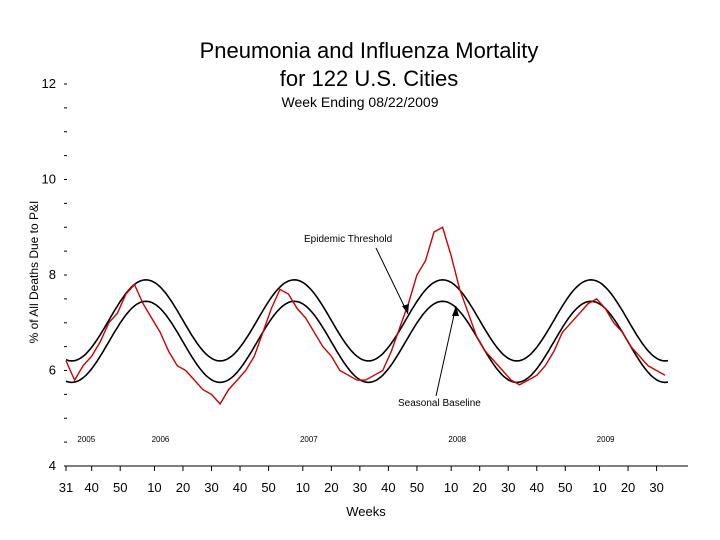 This screenshot has height=540, width=720. Describe the element at coordinates (161, 439) in the screenshot. I see `year-label: 2006` at that location.